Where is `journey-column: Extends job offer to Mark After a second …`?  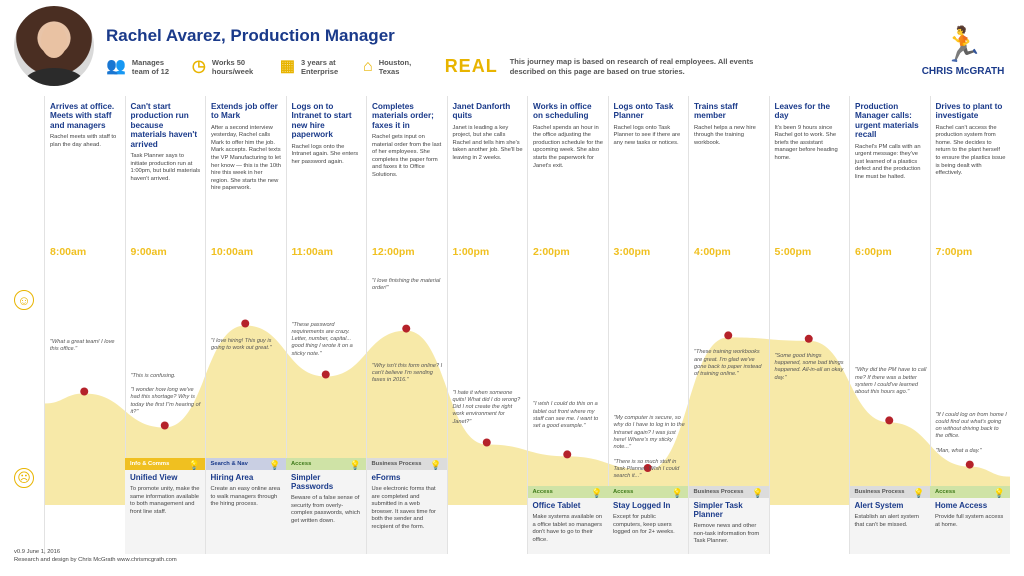
journey-column: Extends job offer to Mark After a second … is located at coordinates (245, 325).